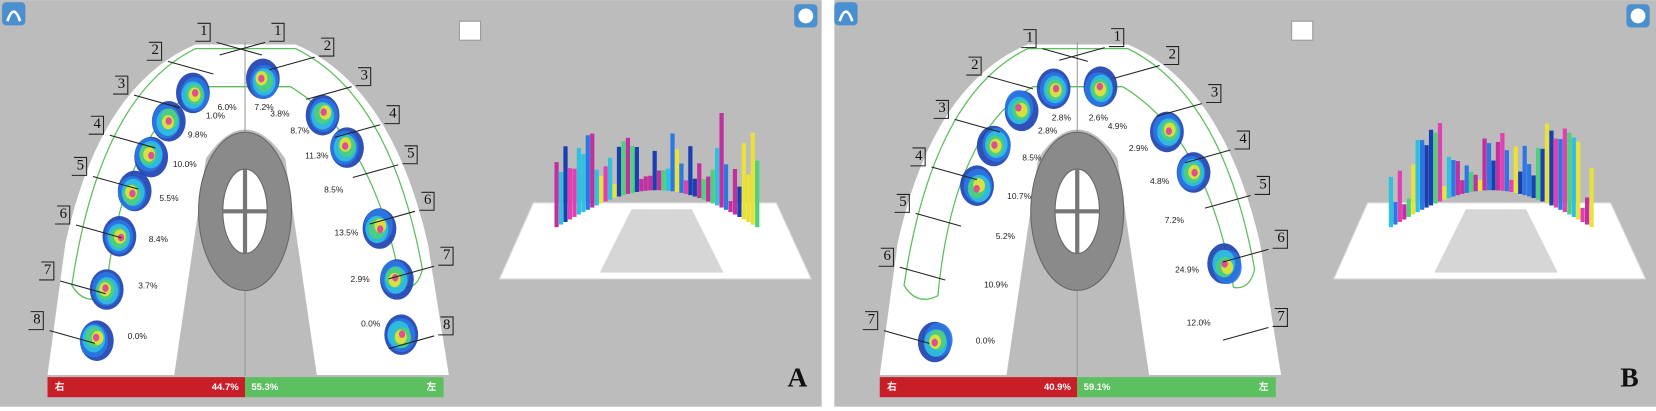  I want to click on tooth-number: 5, so click(1262, 184).